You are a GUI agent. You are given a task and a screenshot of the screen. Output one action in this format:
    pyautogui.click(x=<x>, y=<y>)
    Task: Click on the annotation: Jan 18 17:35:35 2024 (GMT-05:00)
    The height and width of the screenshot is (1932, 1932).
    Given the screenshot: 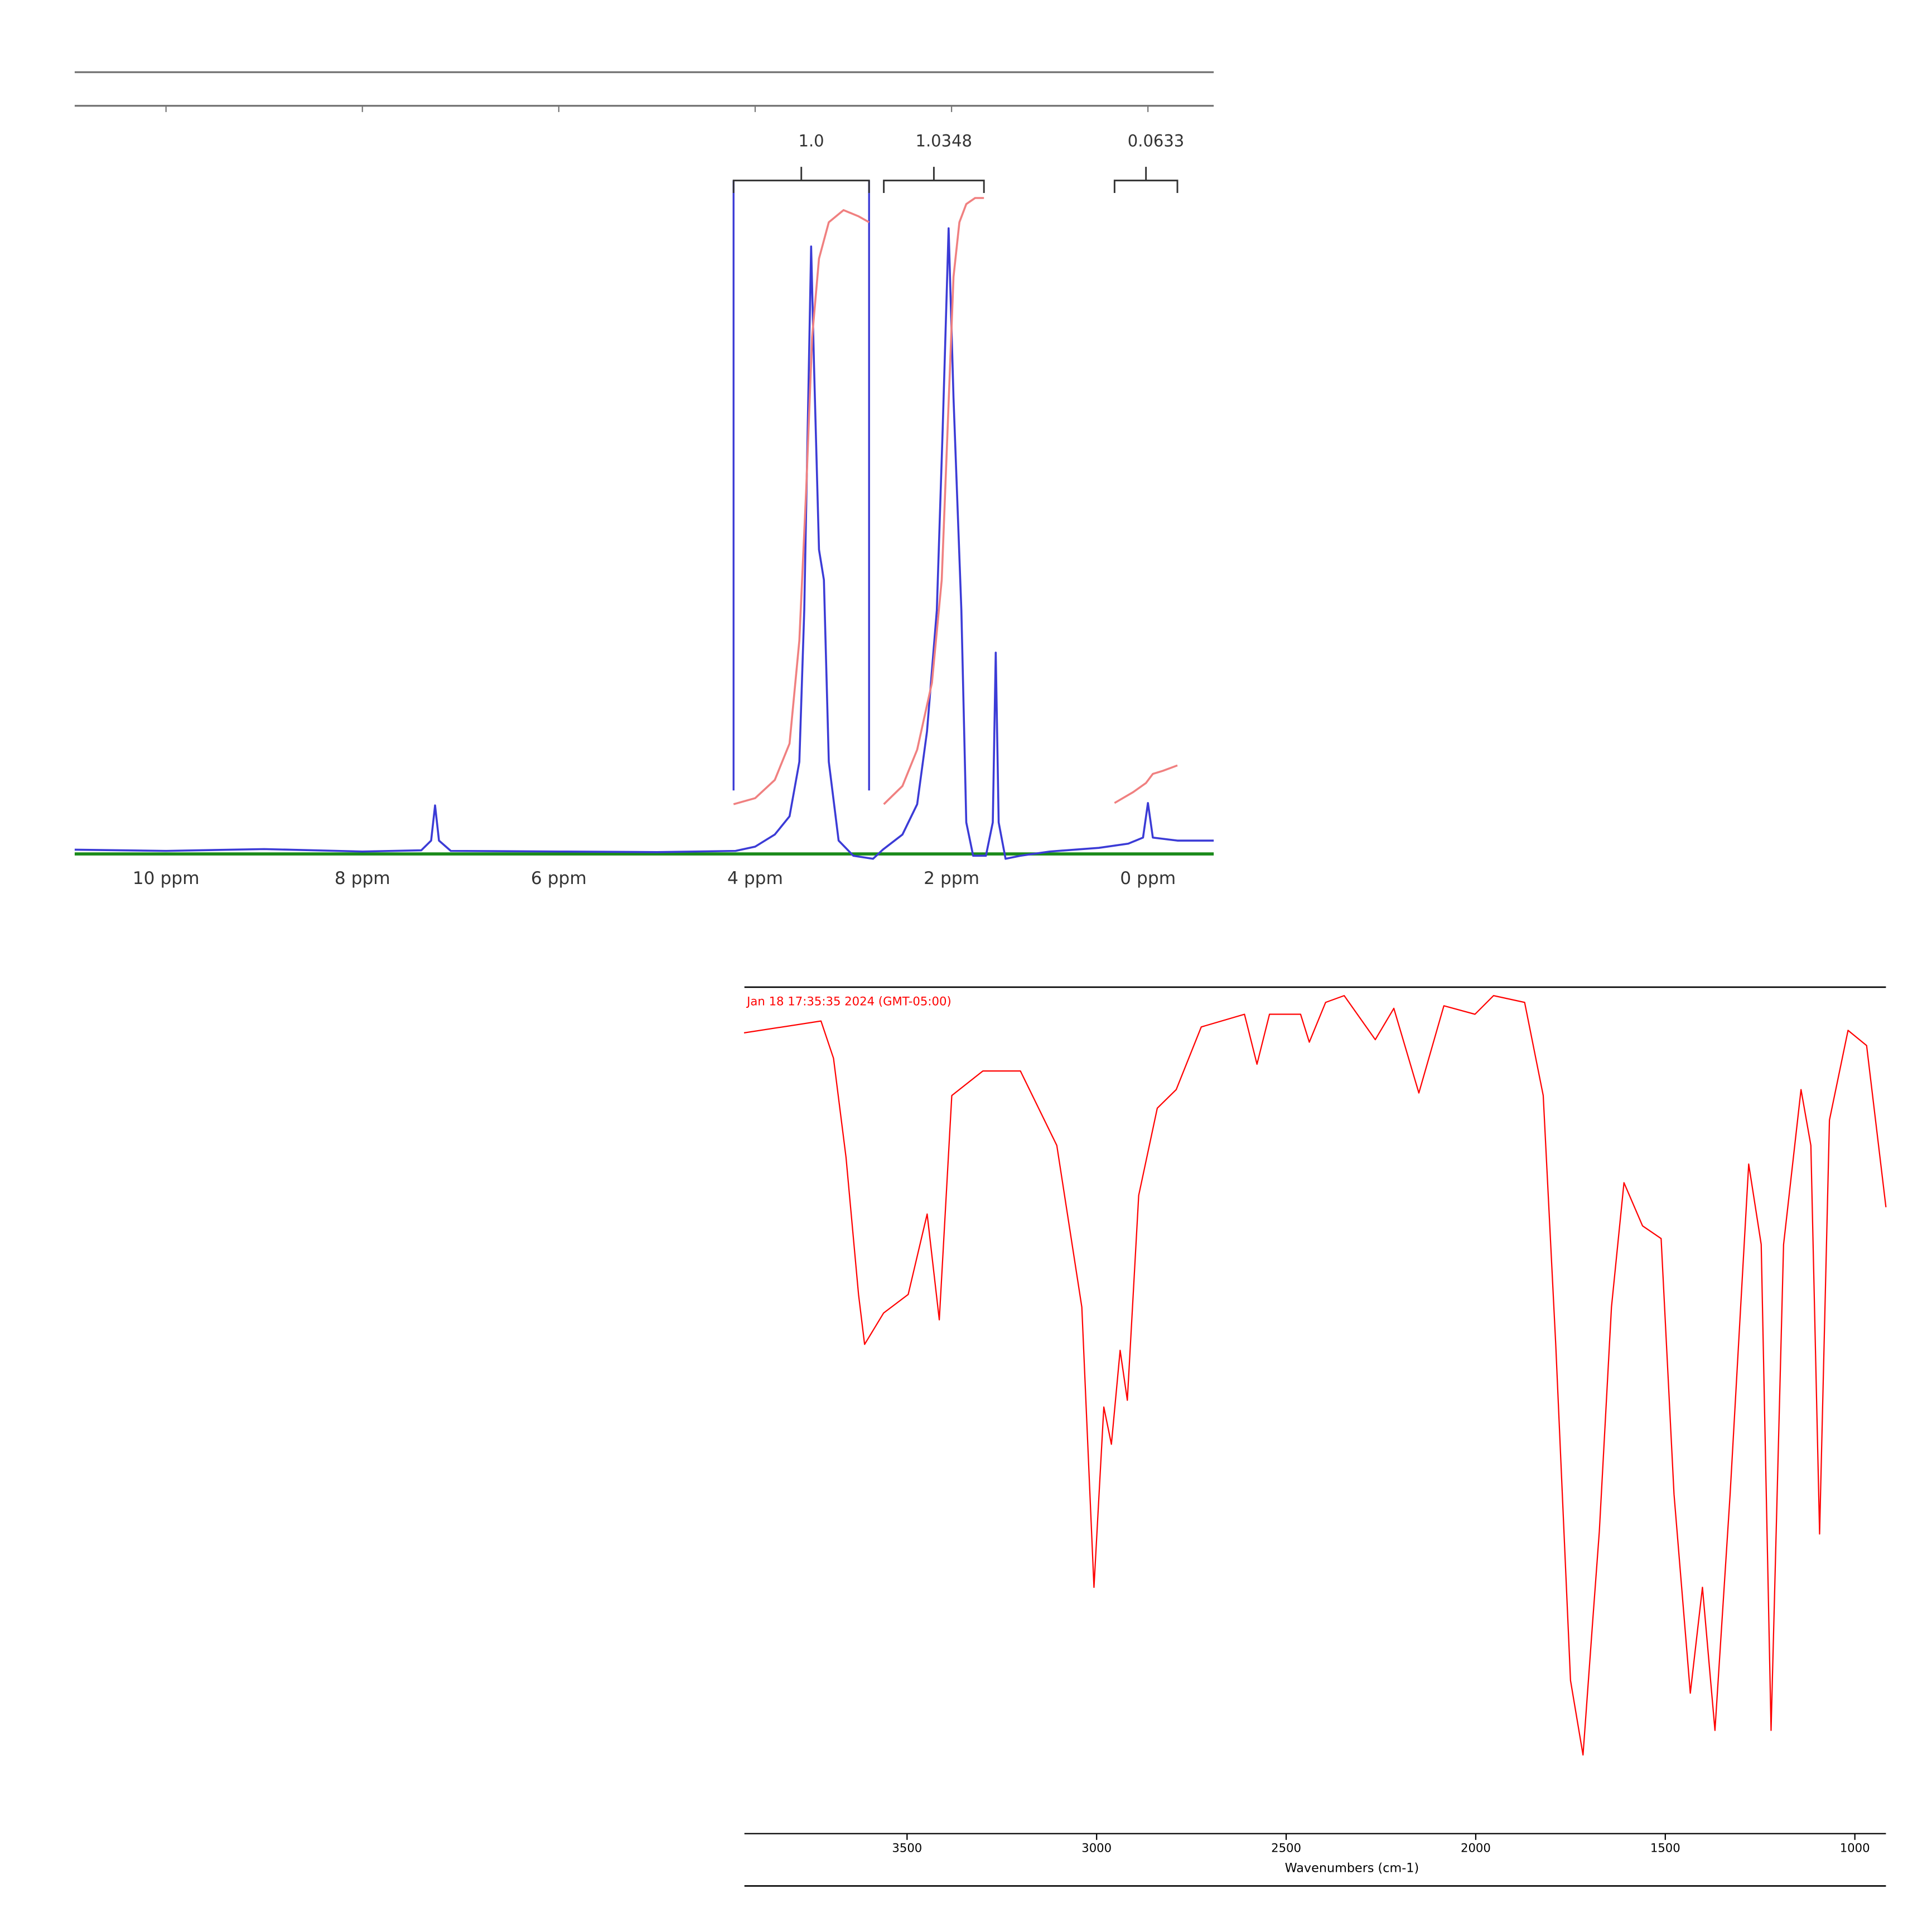 What is the action you would take?
    pyautogui.click(x=848, y=1001)
    